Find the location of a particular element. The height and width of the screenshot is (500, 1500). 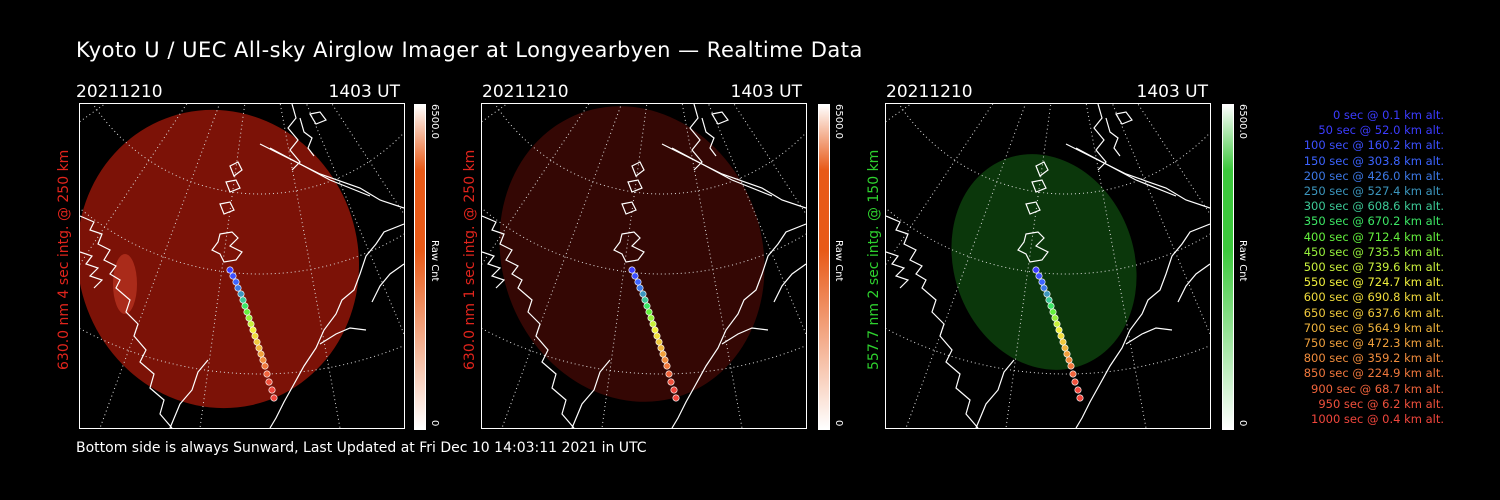

legend-row: 1000 sec @ 0.4 km alt. is located at coordinates (1377, 419).